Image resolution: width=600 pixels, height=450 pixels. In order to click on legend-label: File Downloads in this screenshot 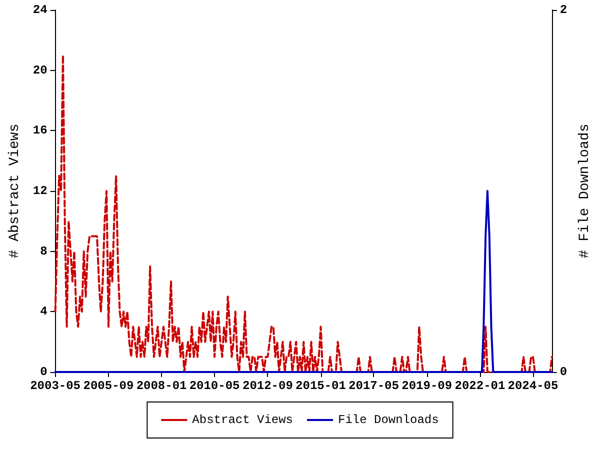, I will do `click(388, 420)`.